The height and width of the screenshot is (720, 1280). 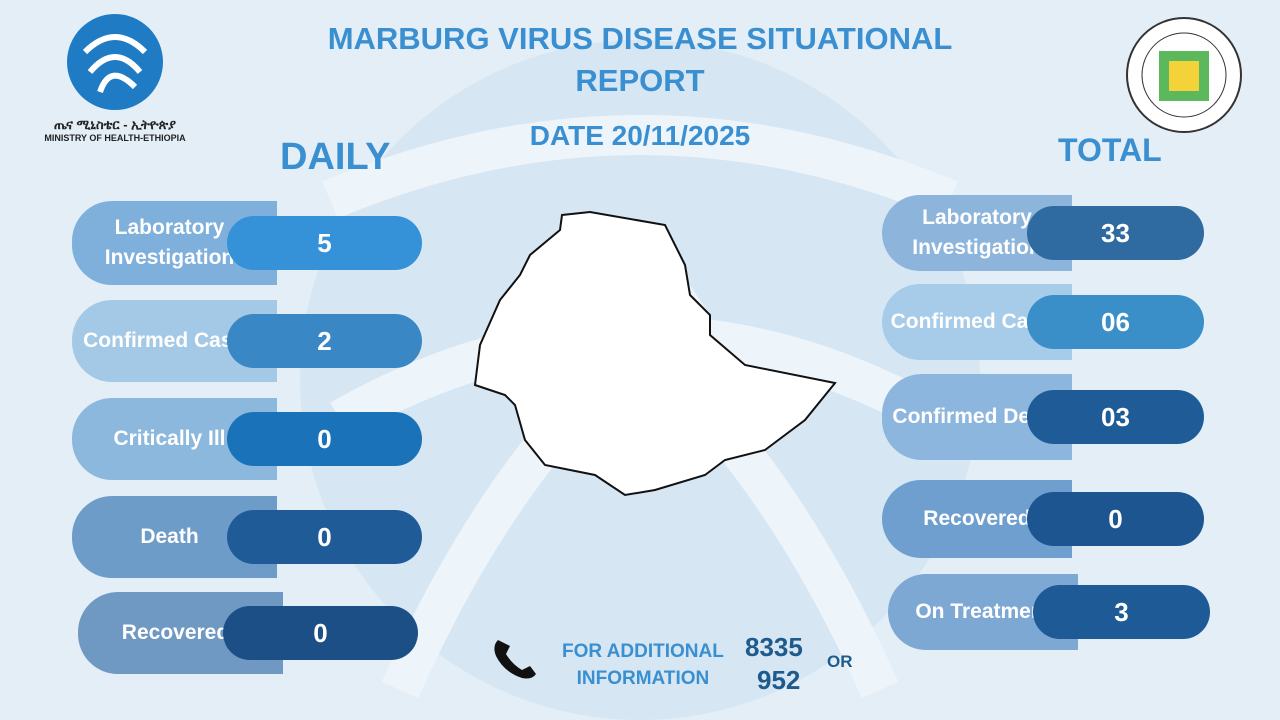 I want to click on total-card: Recovered 0, so click(x=1043, y=519).